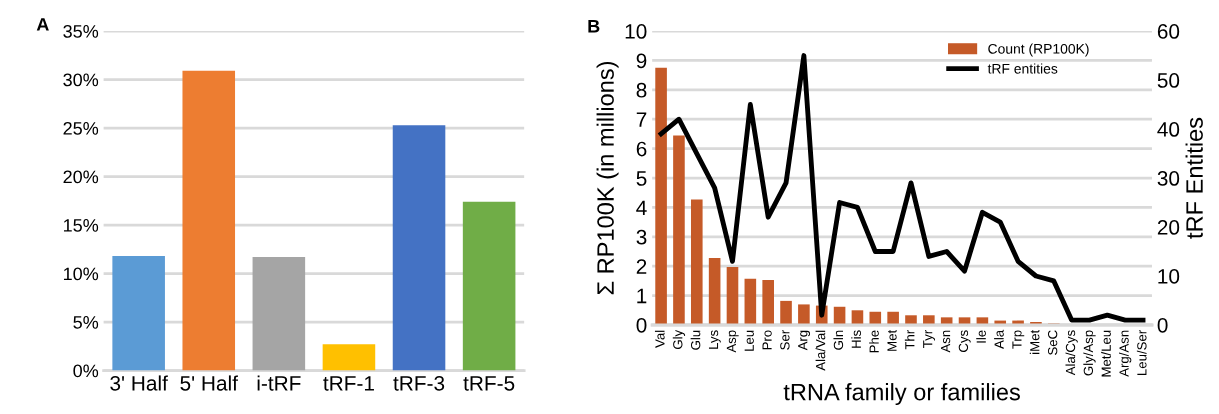 The height and width of the screenshot is (414, 1219). I want to click on y-tick-label: 25%, so click(81, 128).